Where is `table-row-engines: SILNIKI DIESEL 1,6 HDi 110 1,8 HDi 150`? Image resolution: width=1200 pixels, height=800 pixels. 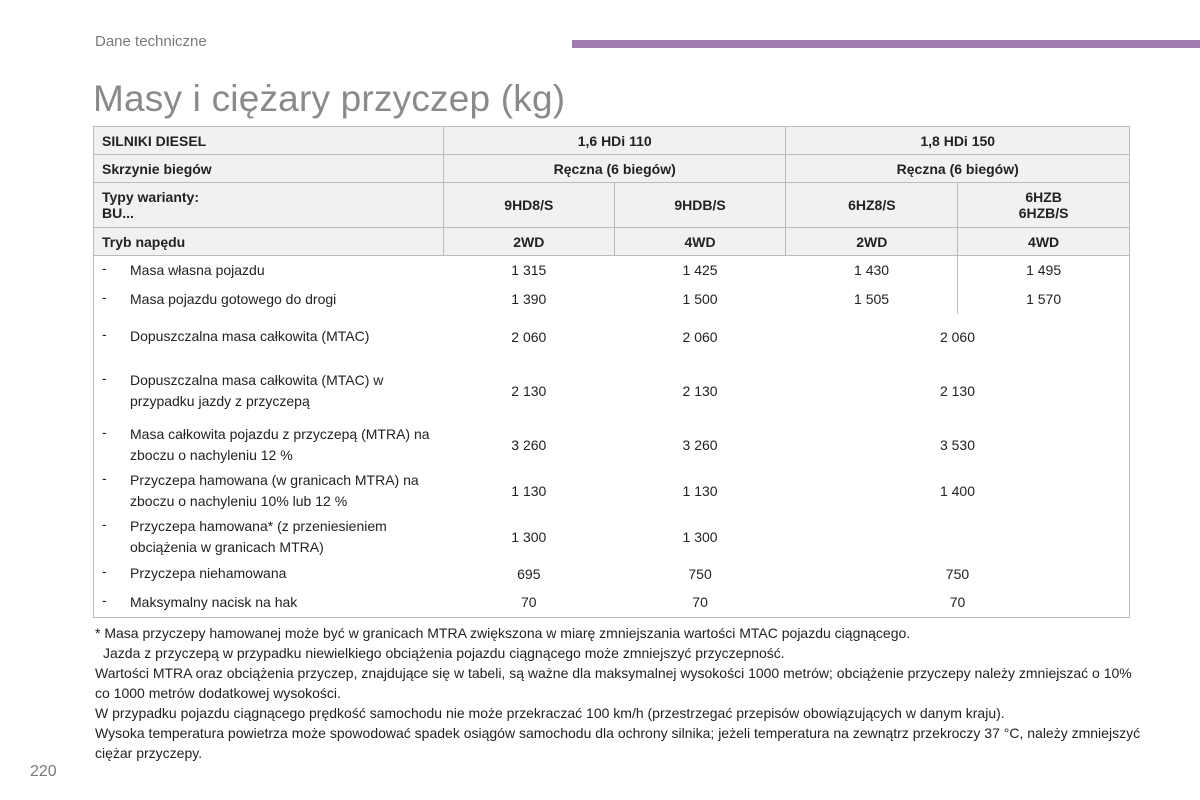 table-row-engines: SILNIKI DIESEL 1,6 HDi 110 1,8 HDi 150 is located at coordinates (611, 140).